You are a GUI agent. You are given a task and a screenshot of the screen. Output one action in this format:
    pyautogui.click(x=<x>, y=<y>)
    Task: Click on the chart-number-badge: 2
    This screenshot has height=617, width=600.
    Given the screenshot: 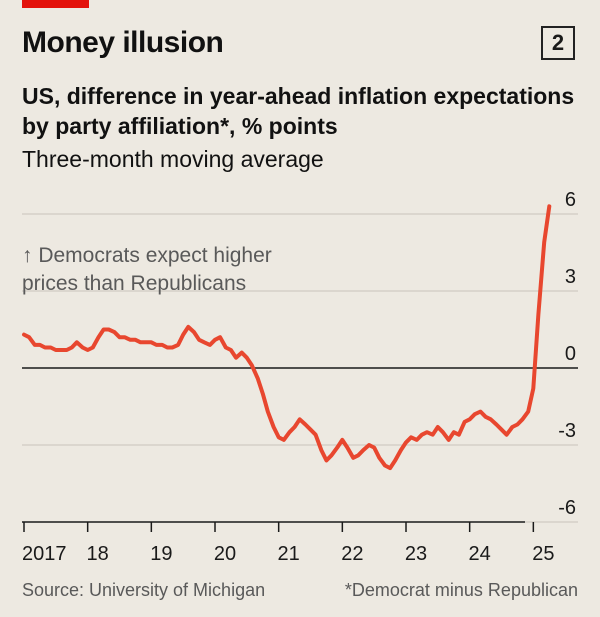 What is the action you would take?
    pyautogui.click(x=558, y=43)
    